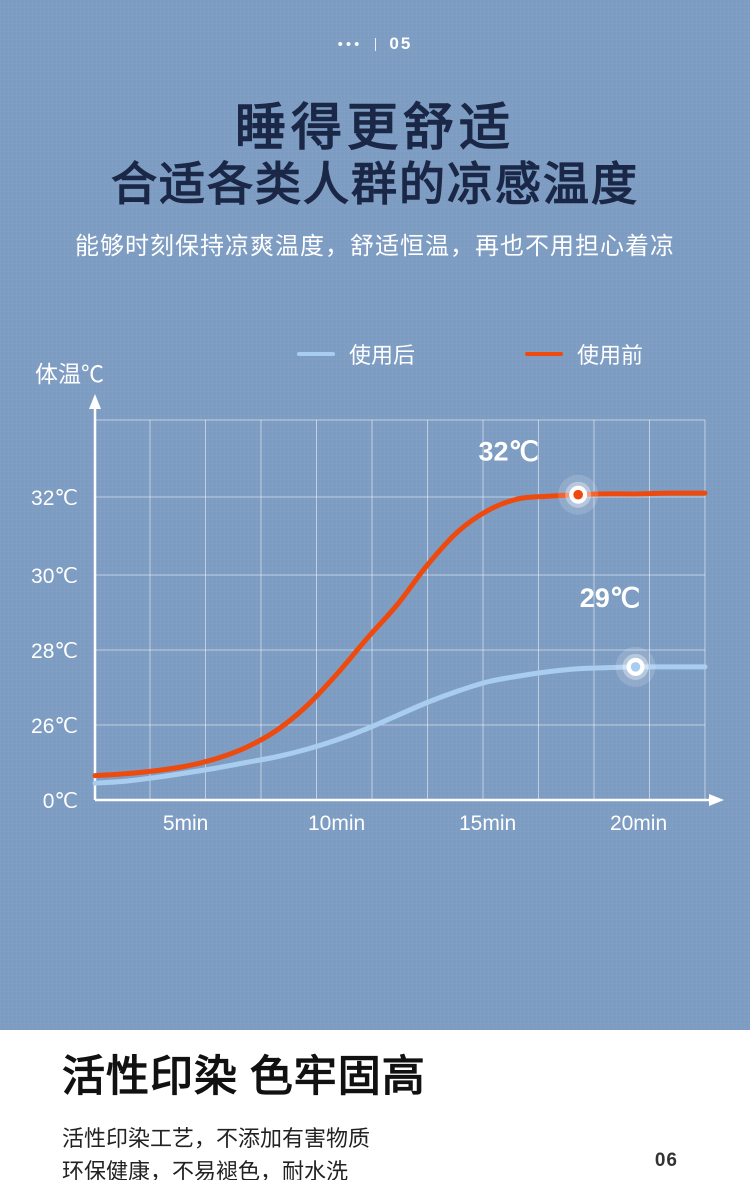  Describe the element at coordinates (381, 355) in the screenshot. I see `legend-label-after-use: 使用后` at that location.